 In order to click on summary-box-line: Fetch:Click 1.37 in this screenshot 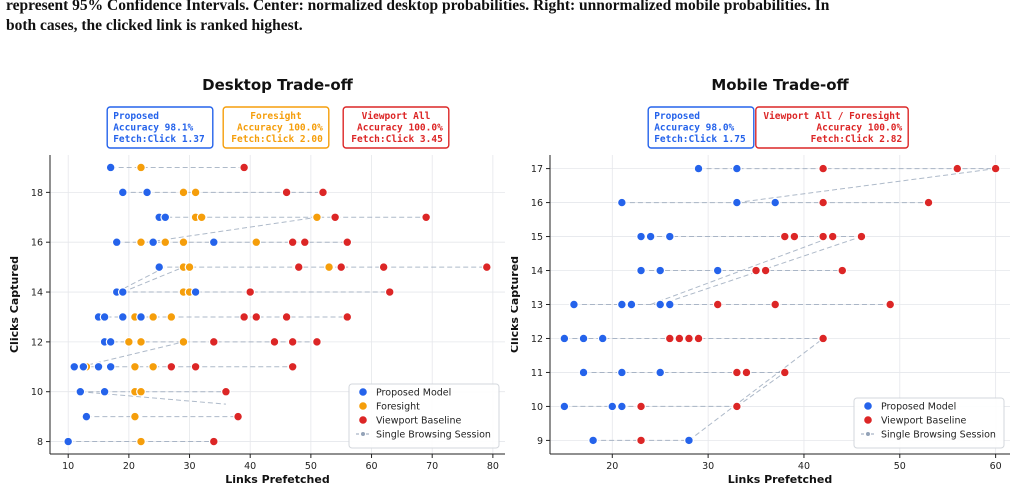, I will do `click(159, 139)`.